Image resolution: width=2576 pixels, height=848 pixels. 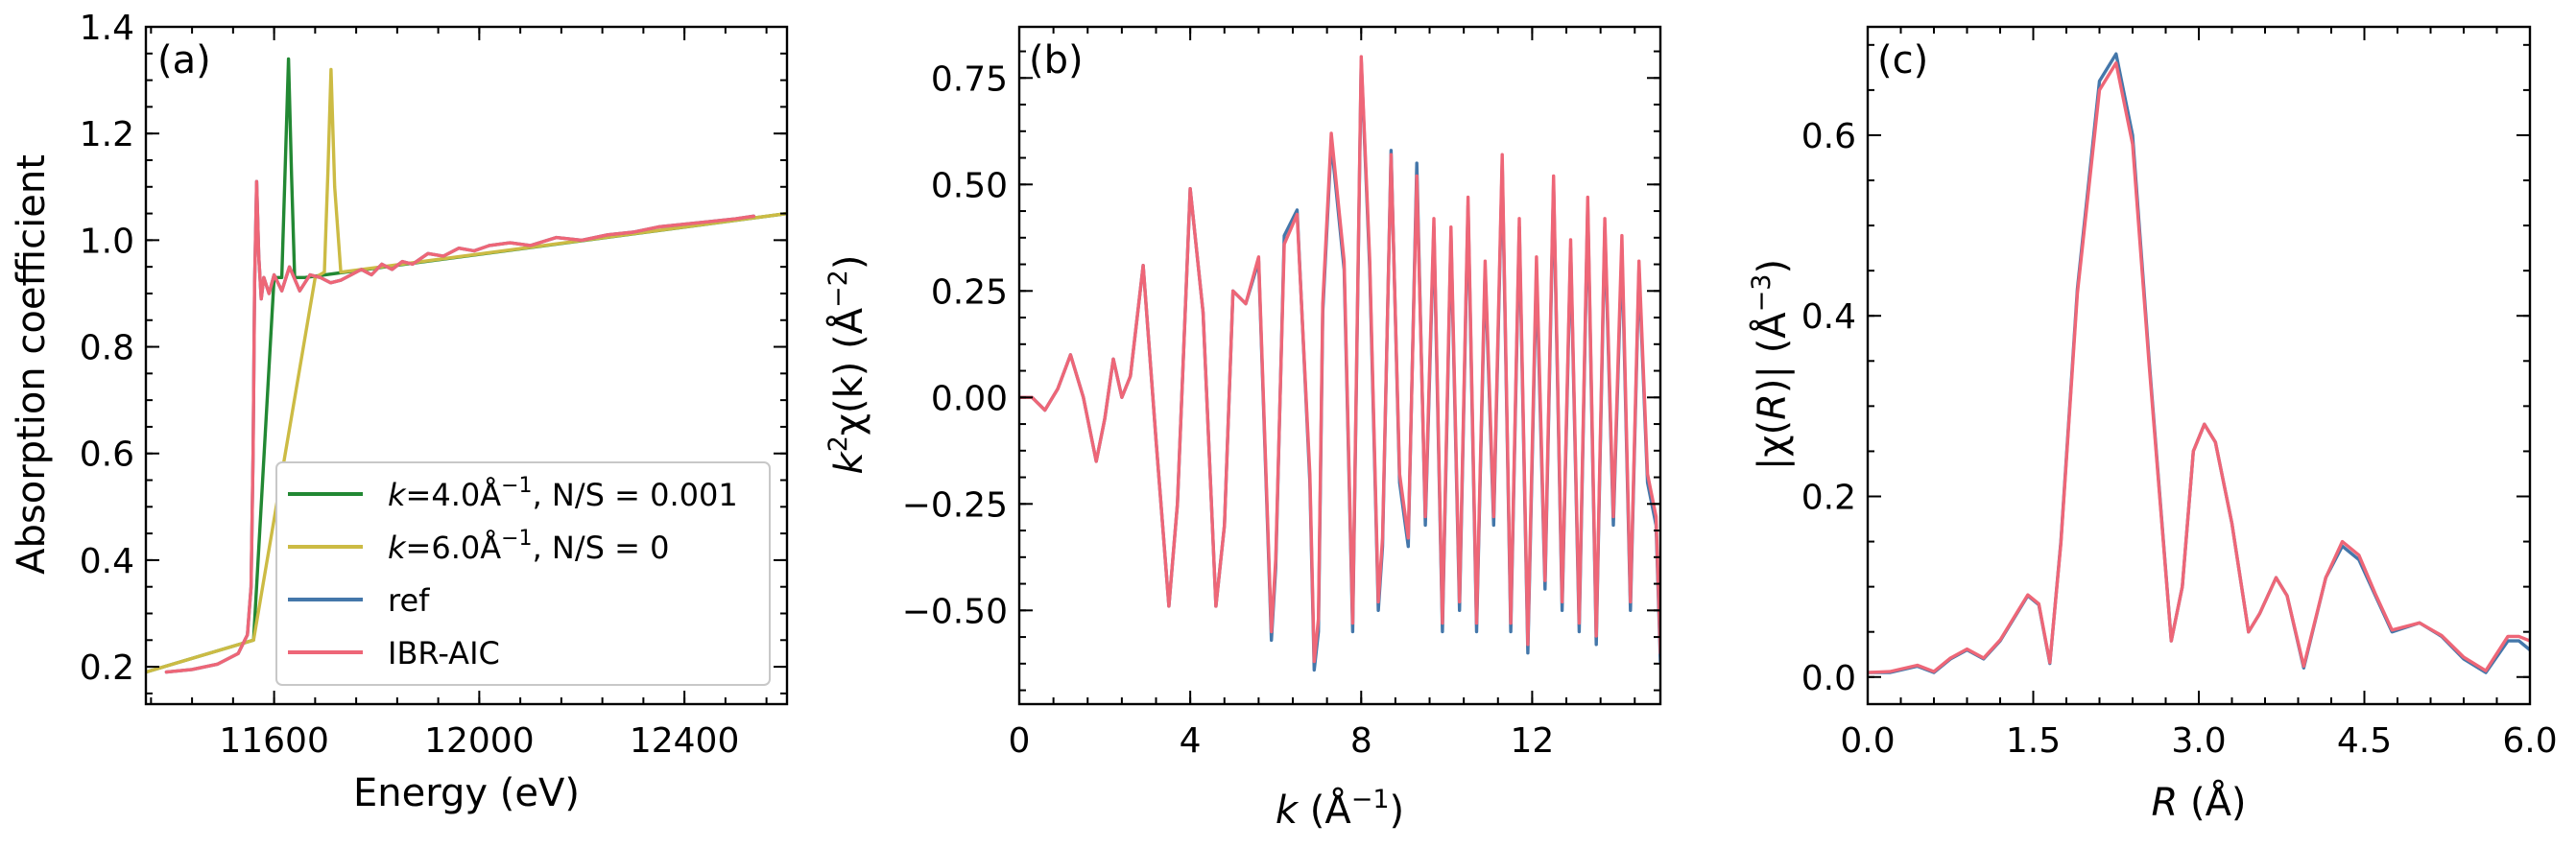 I want to click on panel-c-y-label-part1: |χ(, so click(x=1773, y=445).